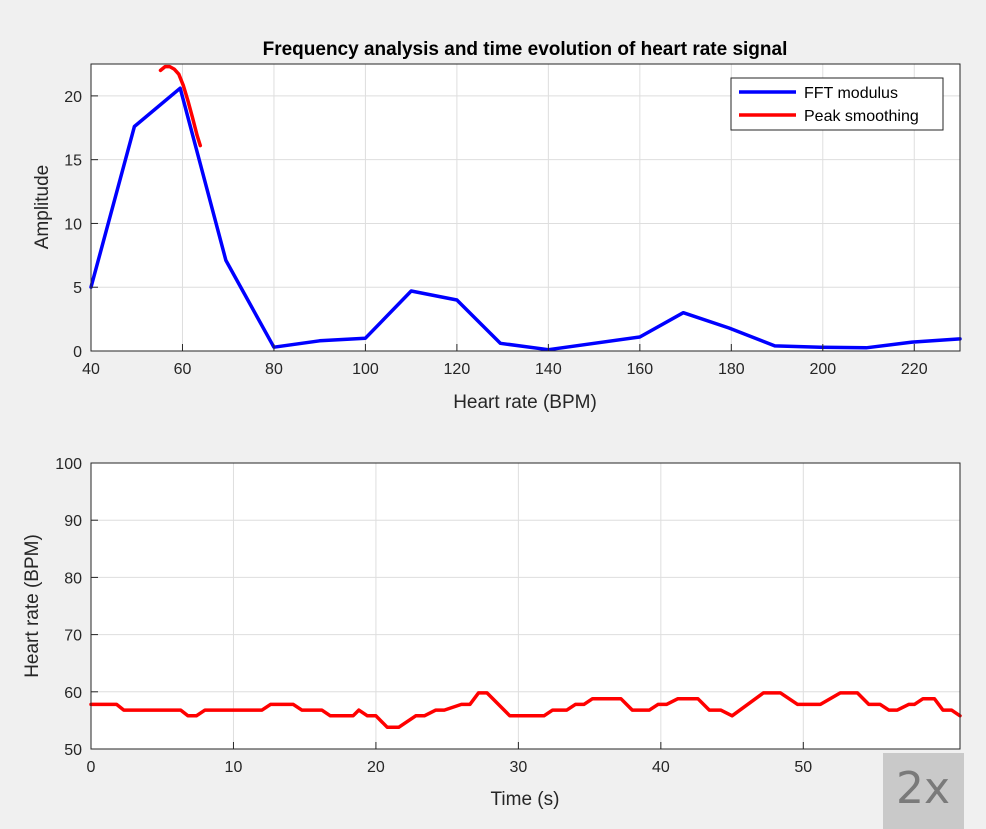 The height and width of the screenshot is (829, 986). I want to click on zoom-badge: 2x, so click(923, 791).